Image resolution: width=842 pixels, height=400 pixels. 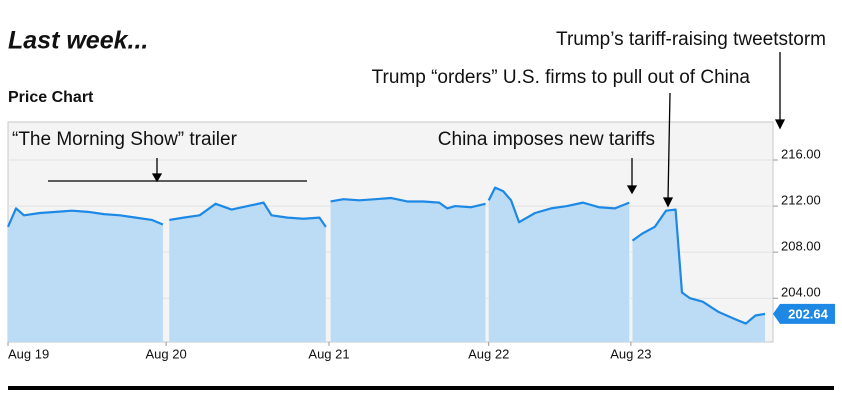 What do you see at coordinates (808, 313) in the screenshot?
I see `price-label: 202.64` at bounding box center [808, 313].